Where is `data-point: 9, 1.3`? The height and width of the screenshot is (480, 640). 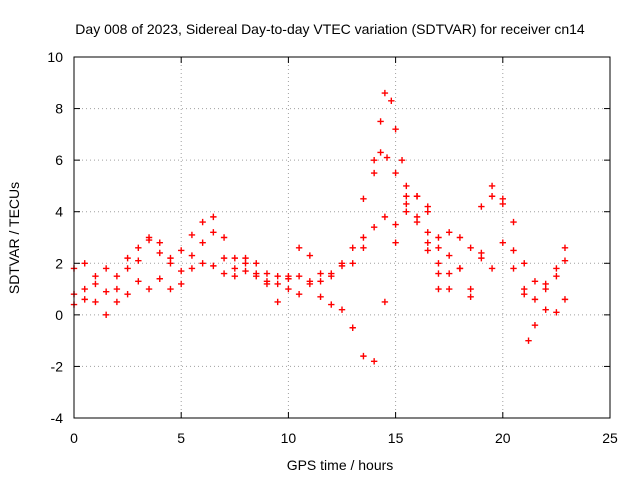 data-point: 9, 1.3 is located at coordinates (267, 281).